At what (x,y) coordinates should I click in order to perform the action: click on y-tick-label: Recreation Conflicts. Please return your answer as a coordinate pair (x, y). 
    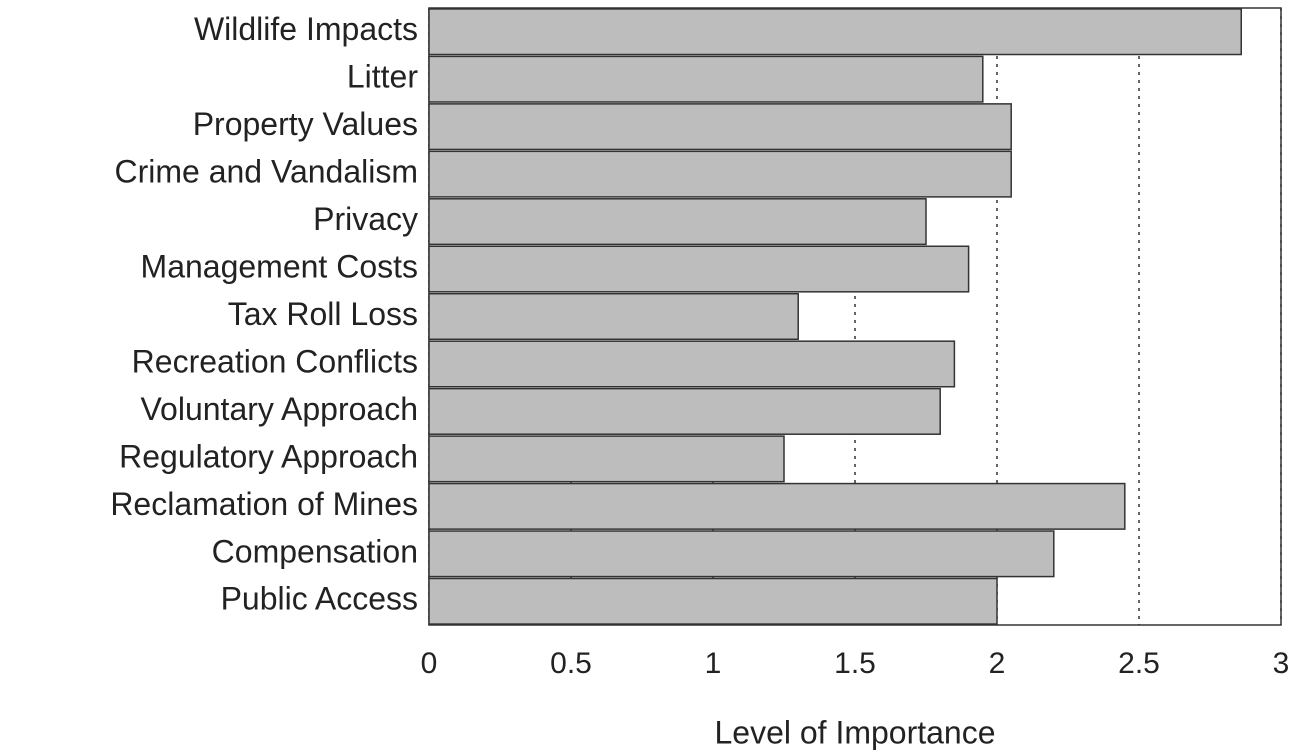
    Looking at the image, I should click on (275, 361).